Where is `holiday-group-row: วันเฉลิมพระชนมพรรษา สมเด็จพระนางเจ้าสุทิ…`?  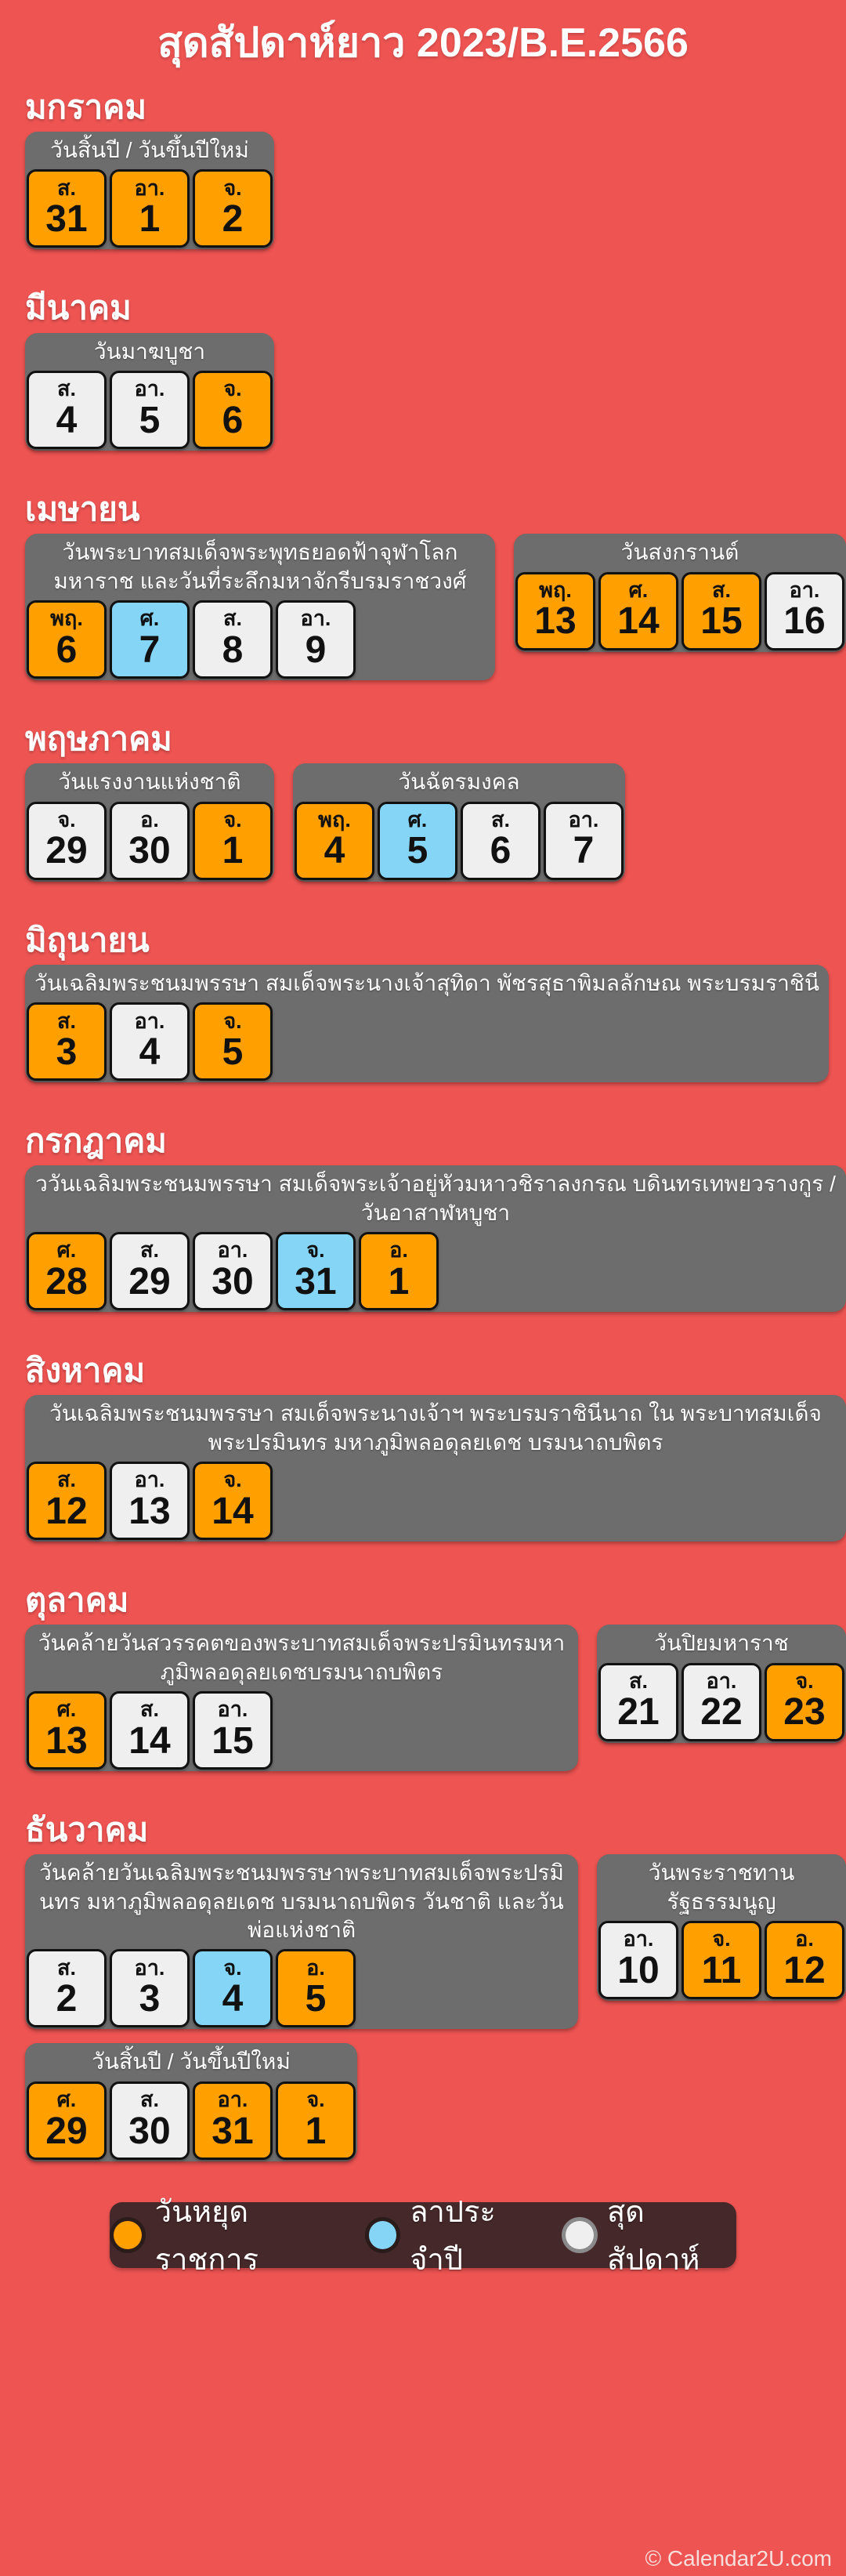
holiday-group-row: วันเฉลิมพระชนมพรรษา สมเด็จพระนางเจ้าสุทิ… is located at coordinates (435, 1023).